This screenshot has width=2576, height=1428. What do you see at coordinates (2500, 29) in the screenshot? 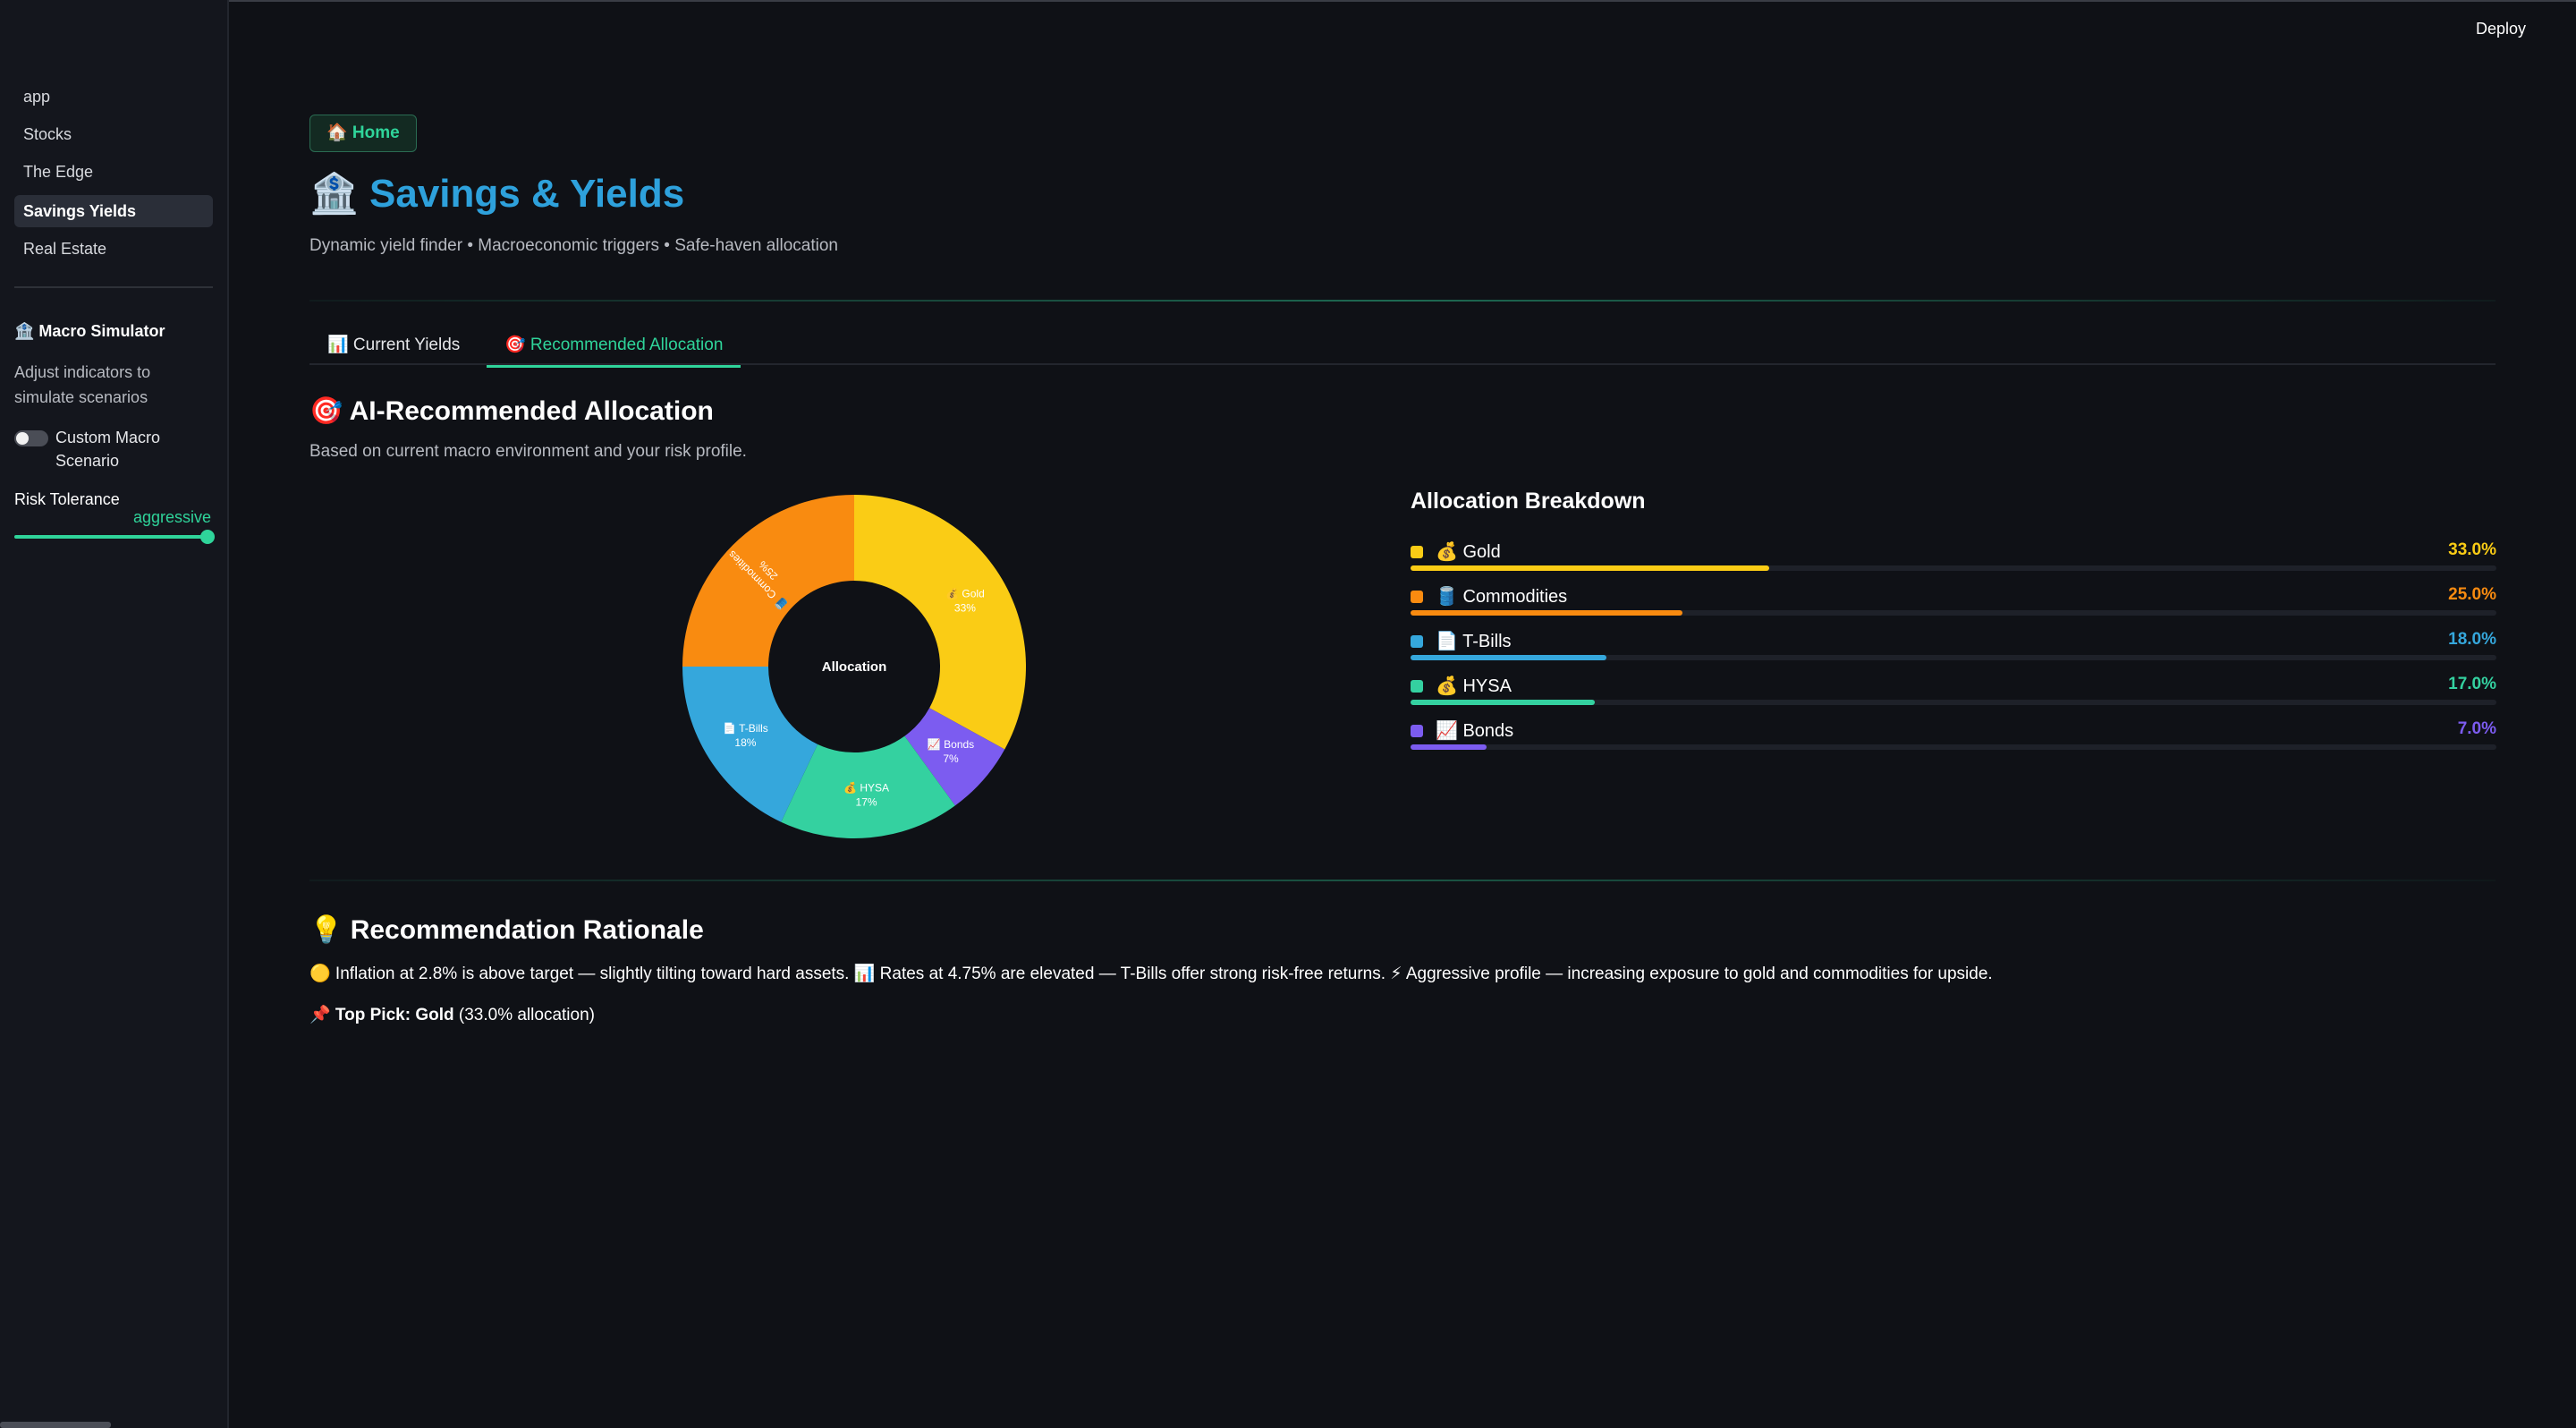
I see `deploy-button: Deploy` at bounding box center [2500, 29].